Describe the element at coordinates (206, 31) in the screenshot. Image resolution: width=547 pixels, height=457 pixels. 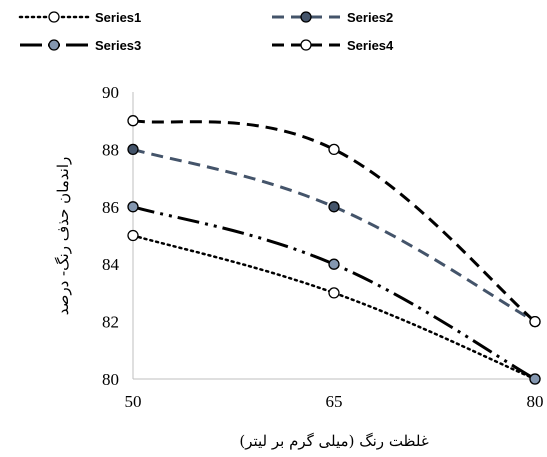
I see `legend: Series1 Series2 Series3 Series4` at that location.